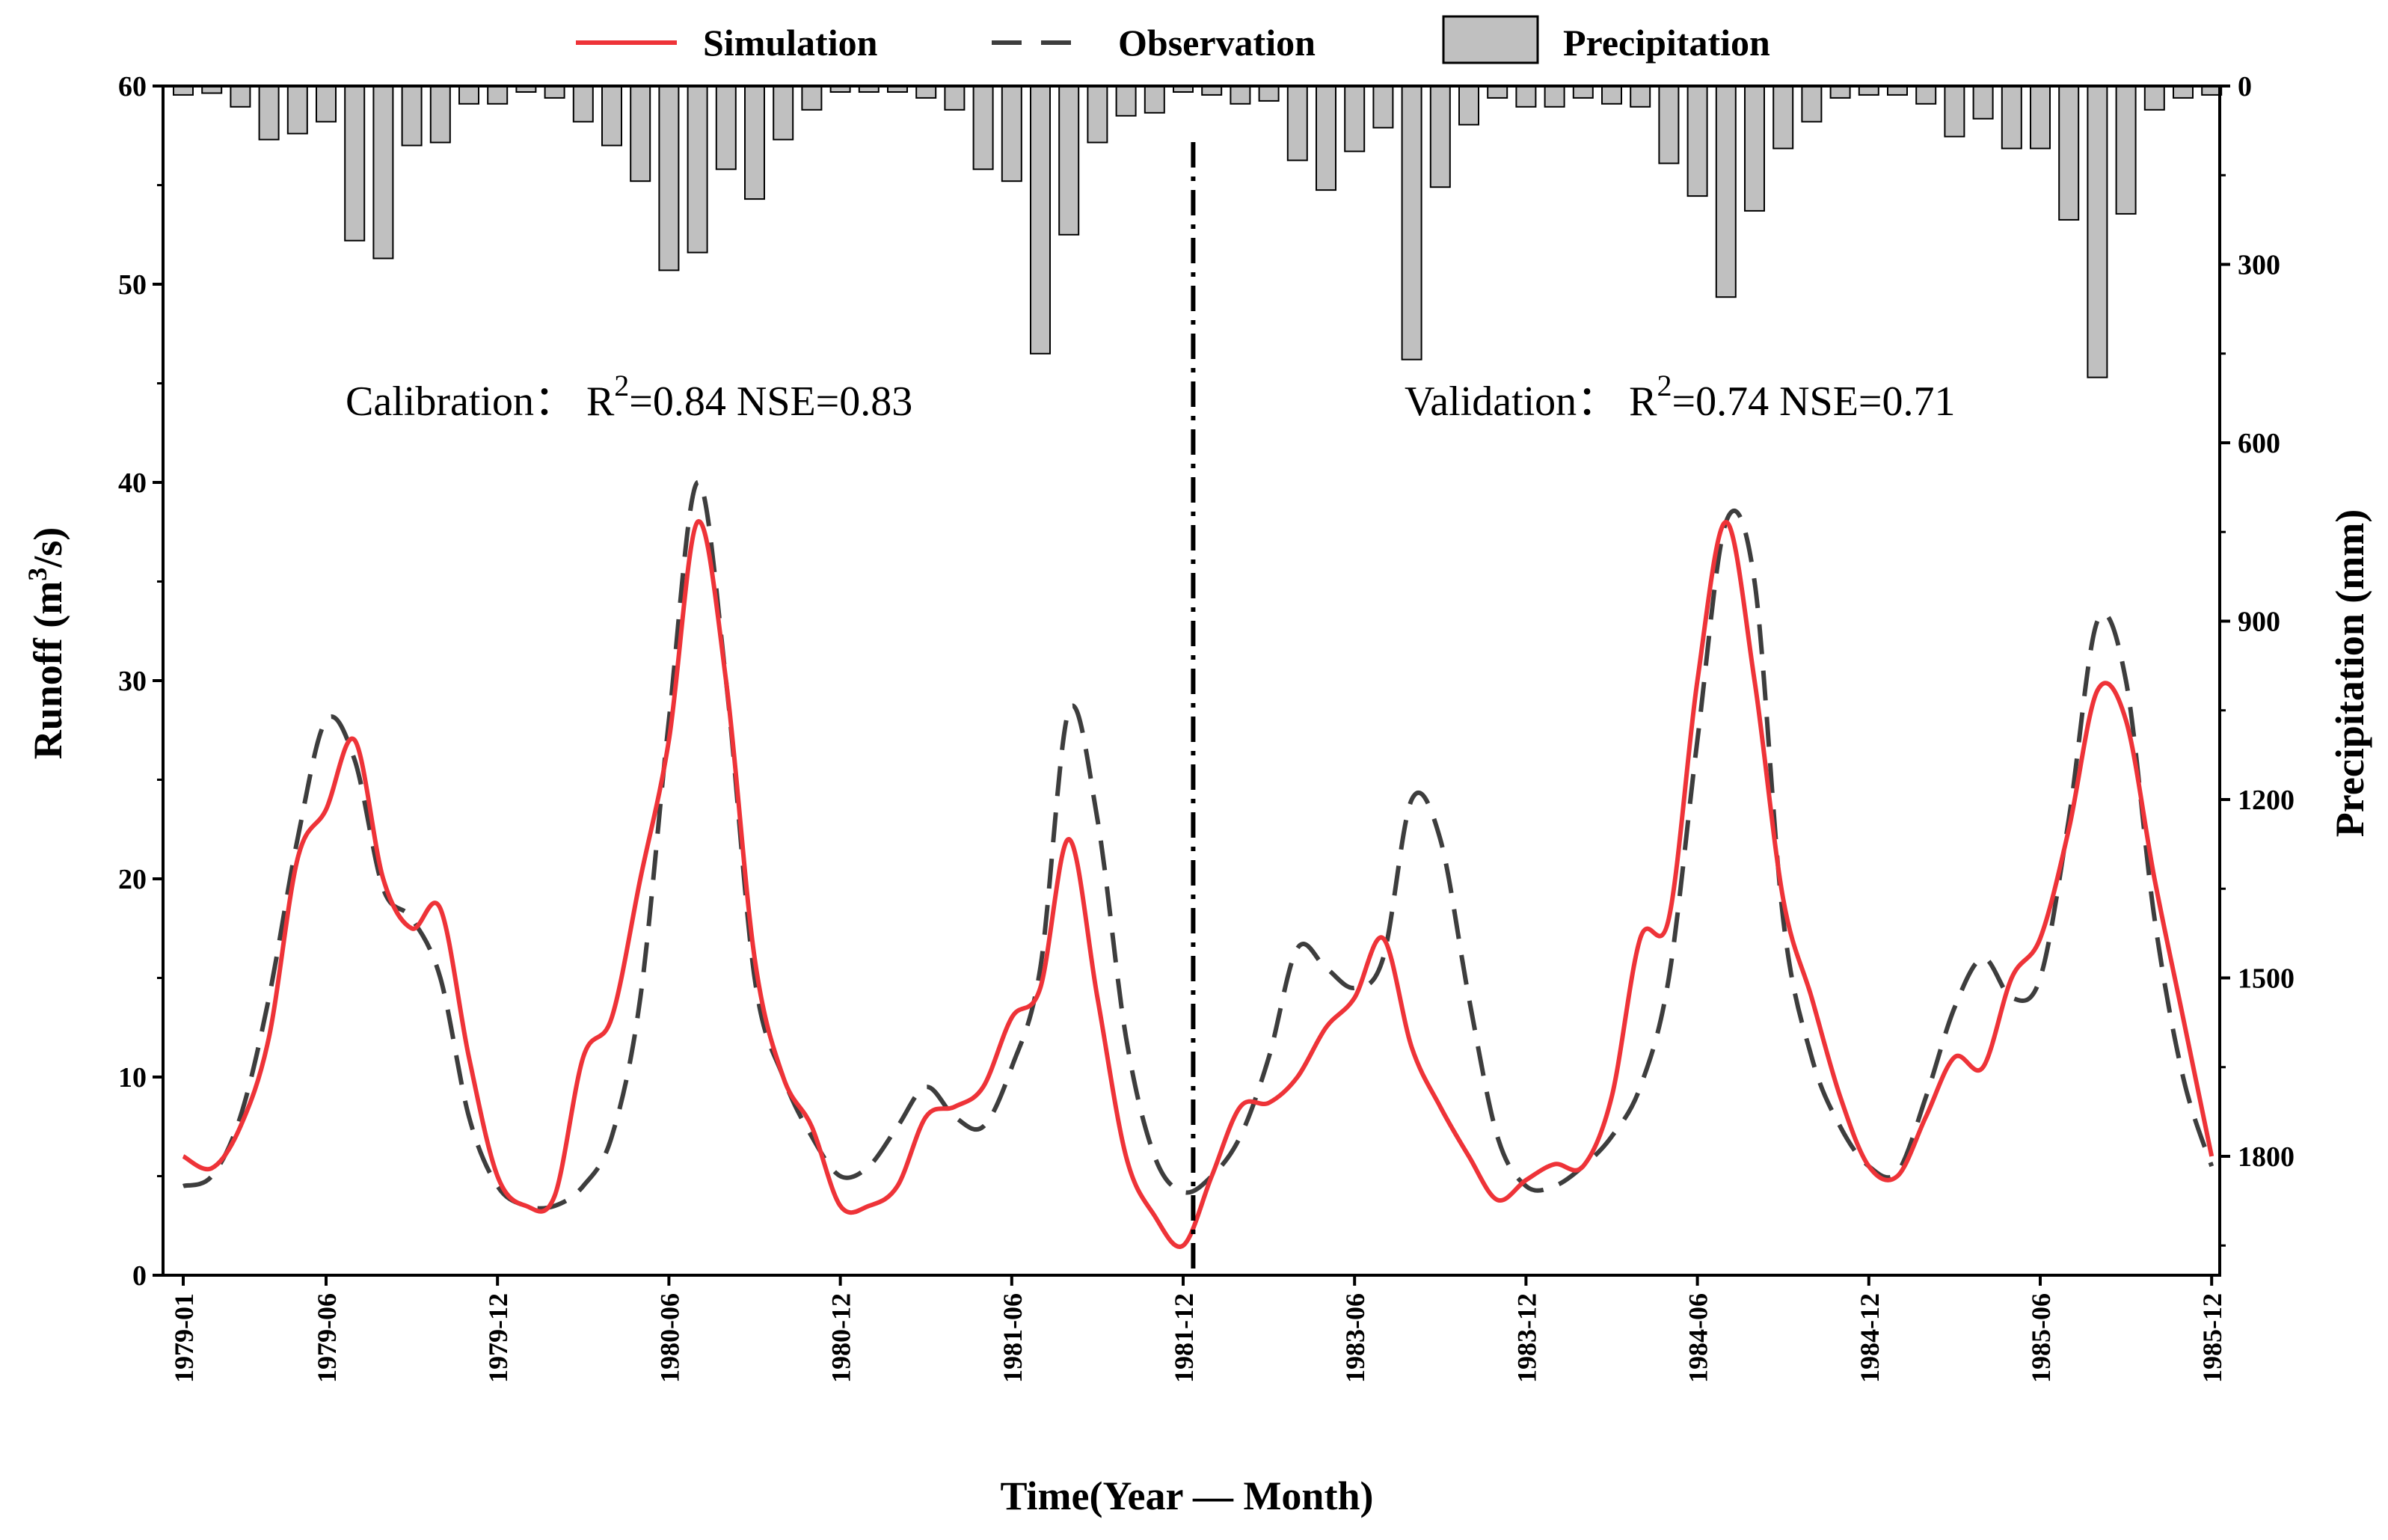 Image resolution: width=2388 pixels, height=1540 pixels. What do you see at coordinates (2258, 659) in the screenshot?
I see `right-axis-ticks: 0 300 600 900 1200 1500 1800` at bounding box center [2258, 659].